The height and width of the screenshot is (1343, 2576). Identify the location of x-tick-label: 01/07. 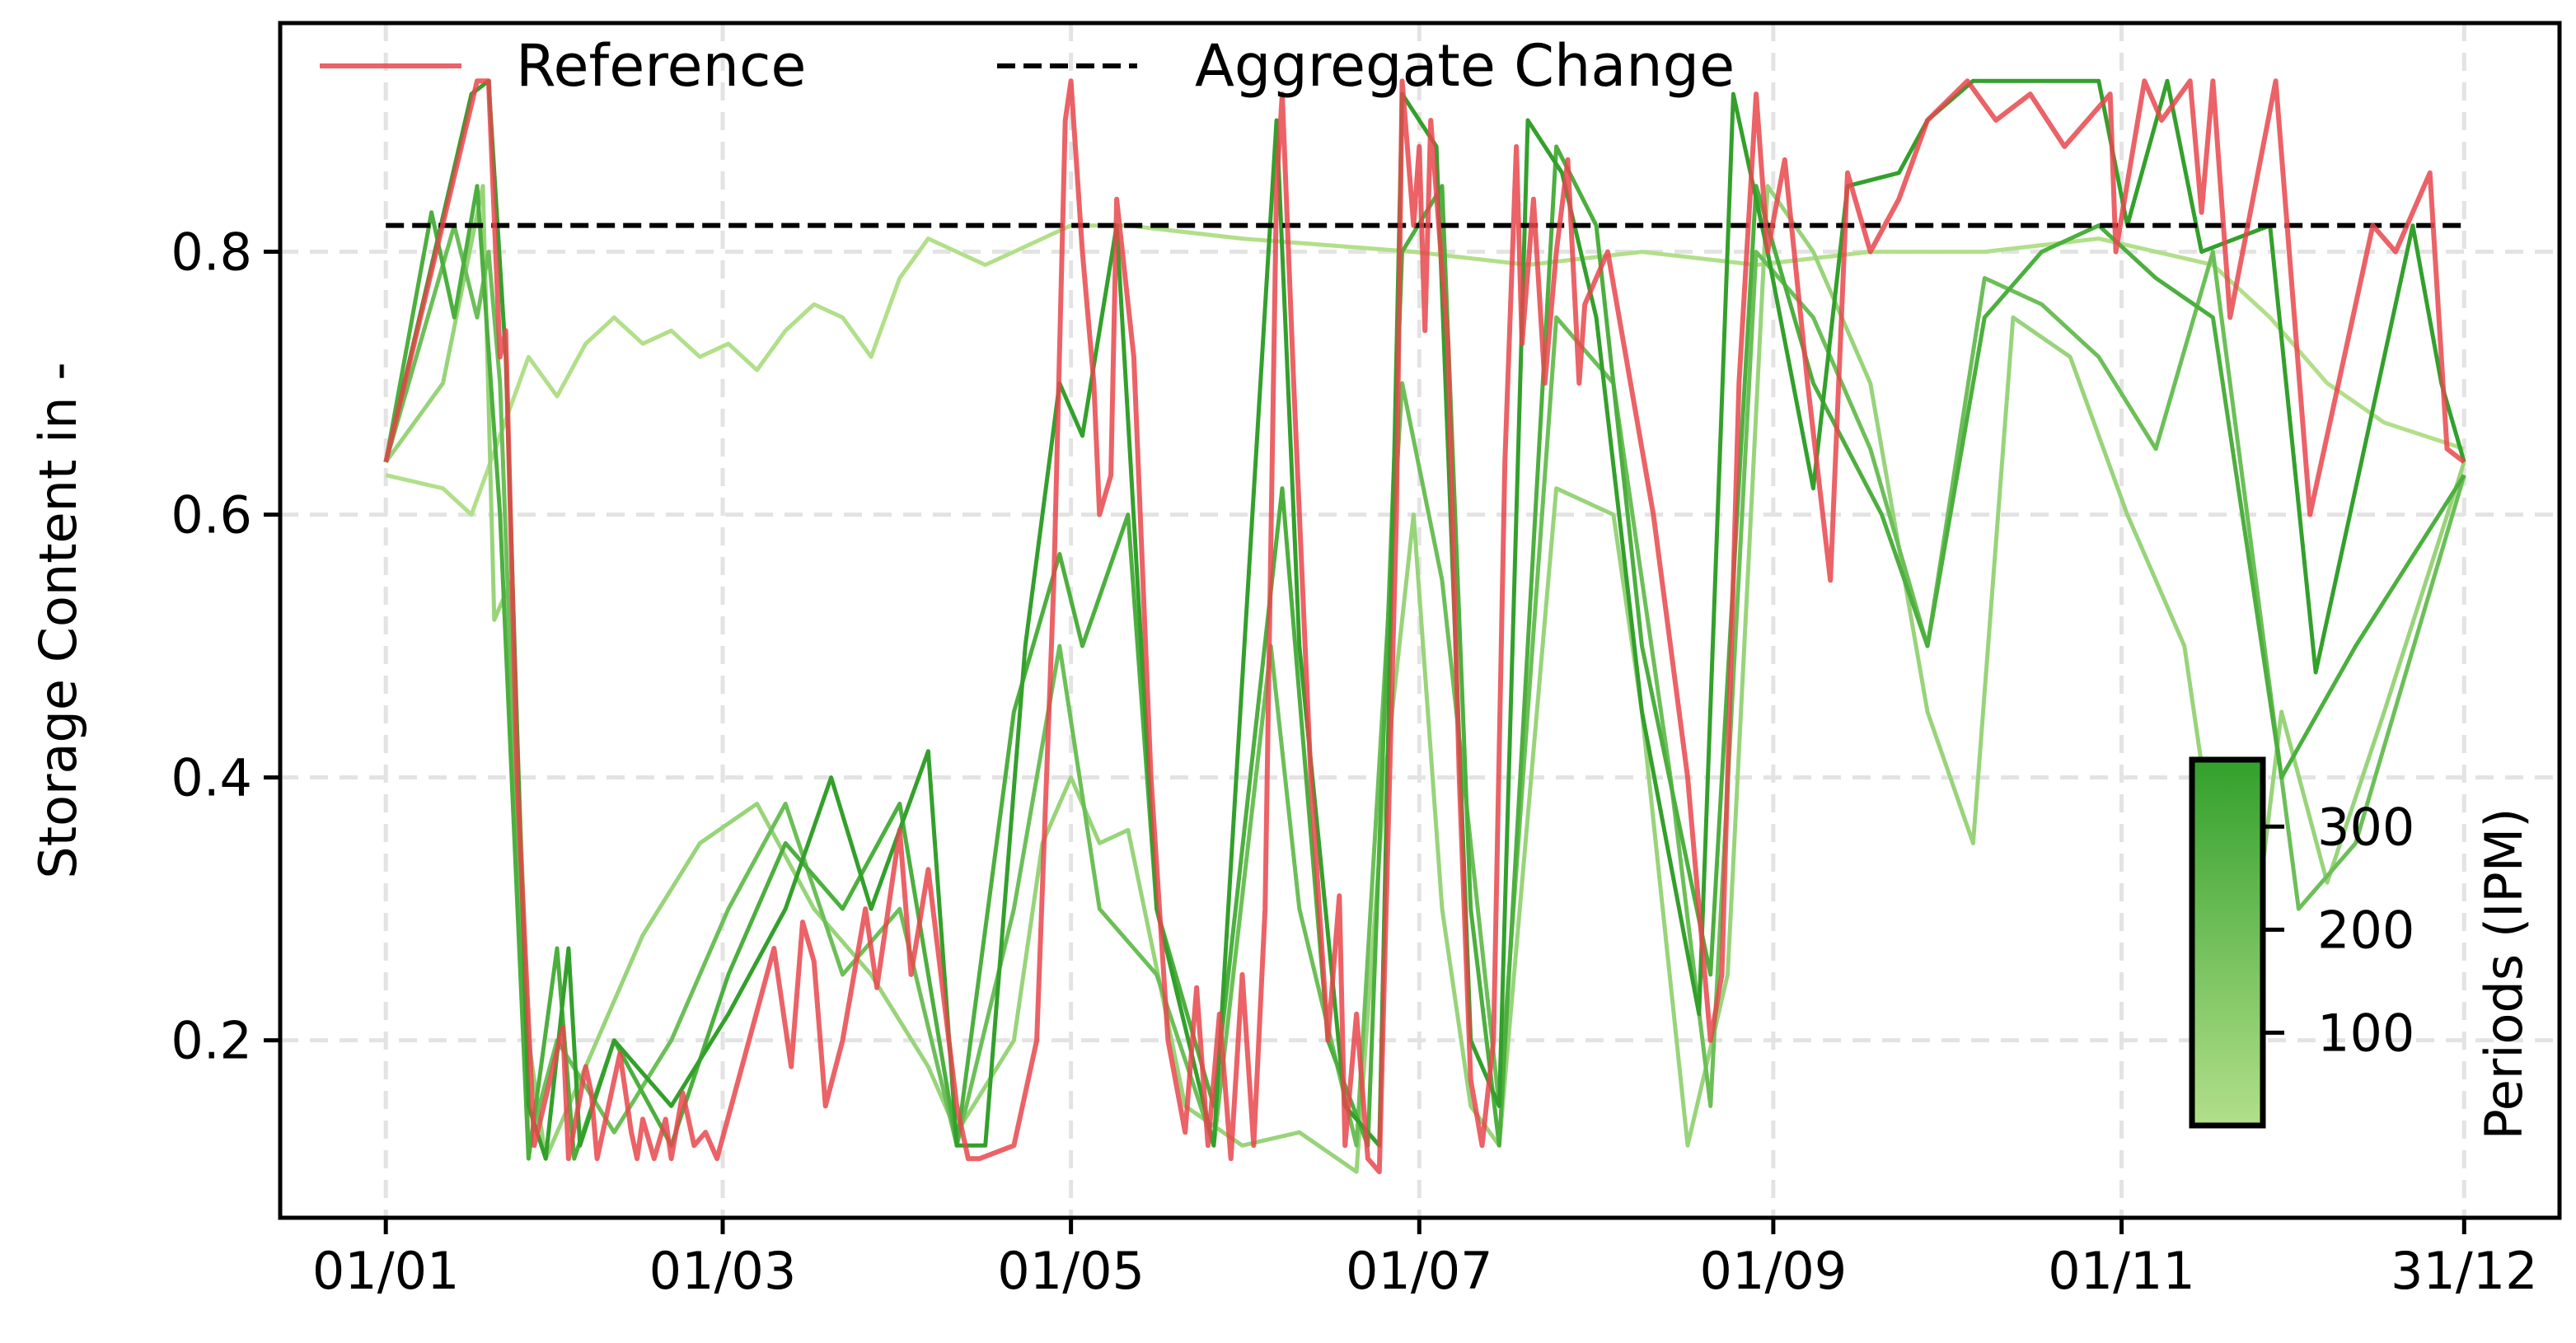
(1419, 1271).